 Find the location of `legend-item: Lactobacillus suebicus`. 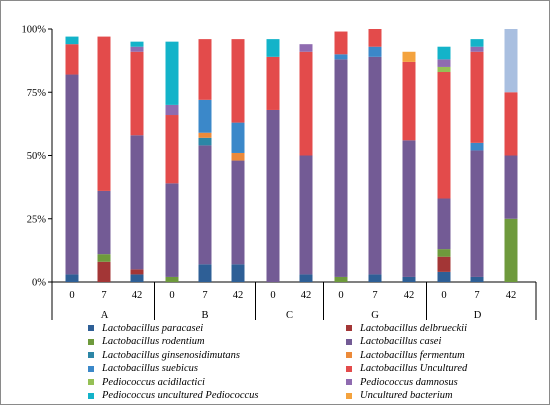

legend-item: Lactobacillus suebicus is located at coordinates (217, 369).